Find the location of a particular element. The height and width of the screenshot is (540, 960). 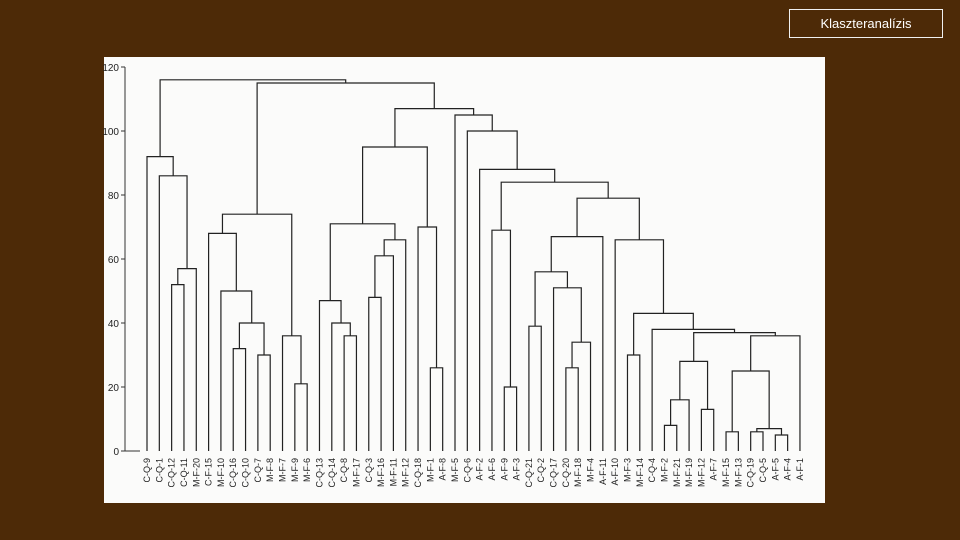

leaf-label: A-F-7 is located at coordinates (714, 469).